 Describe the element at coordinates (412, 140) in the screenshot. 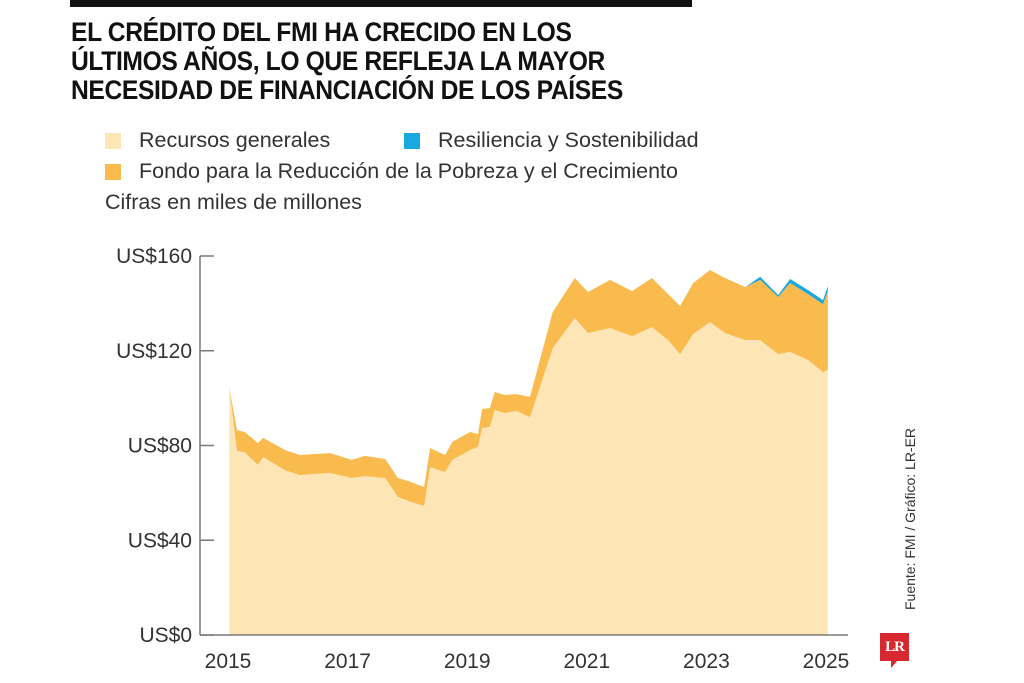

I see `legend-swatch-resiliencia` at that location.